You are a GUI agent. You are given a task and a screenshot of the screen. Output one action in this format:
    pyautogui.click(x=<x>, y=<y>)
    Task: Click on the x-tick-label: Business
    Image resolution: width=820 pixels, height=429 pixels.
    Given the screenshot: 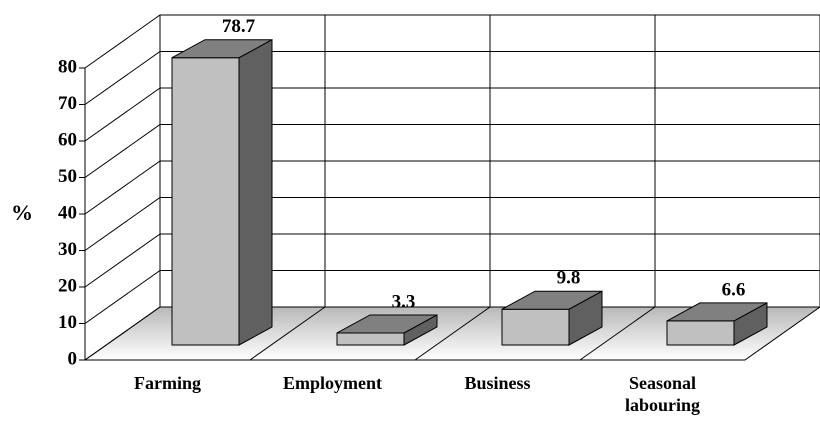 What is the action you would take?
    pyautogui.click(x=497, y=383)
    